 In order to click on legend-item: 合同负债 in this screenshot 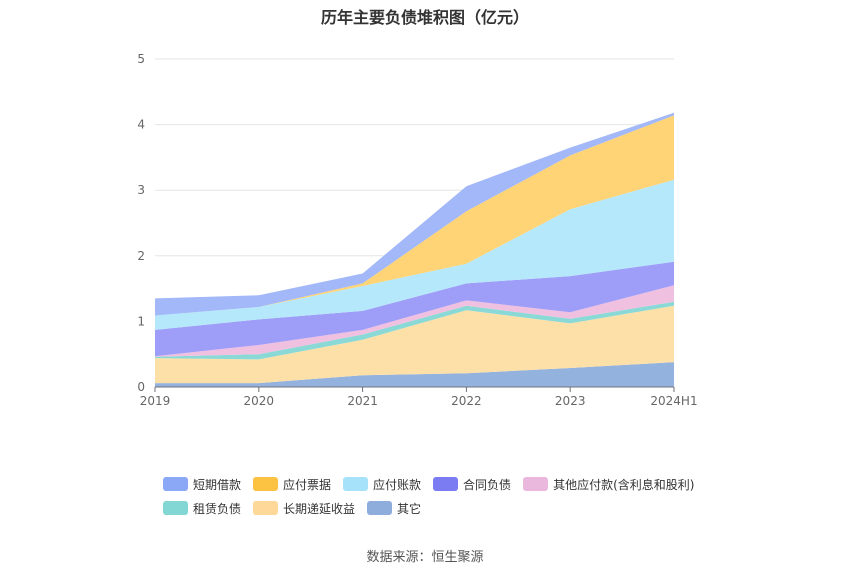, I will do `click(472, 484)`.